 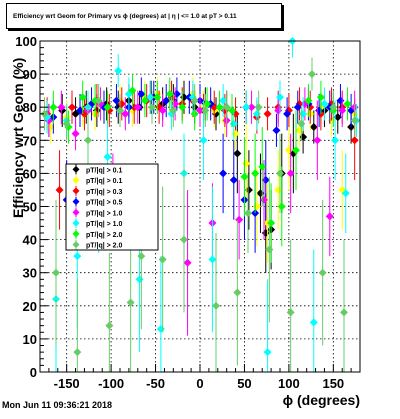 What do you see at coordinates (30, 74) in the screenshot?
I see `y-tick-label: 90` at bounding box center [30, 74].